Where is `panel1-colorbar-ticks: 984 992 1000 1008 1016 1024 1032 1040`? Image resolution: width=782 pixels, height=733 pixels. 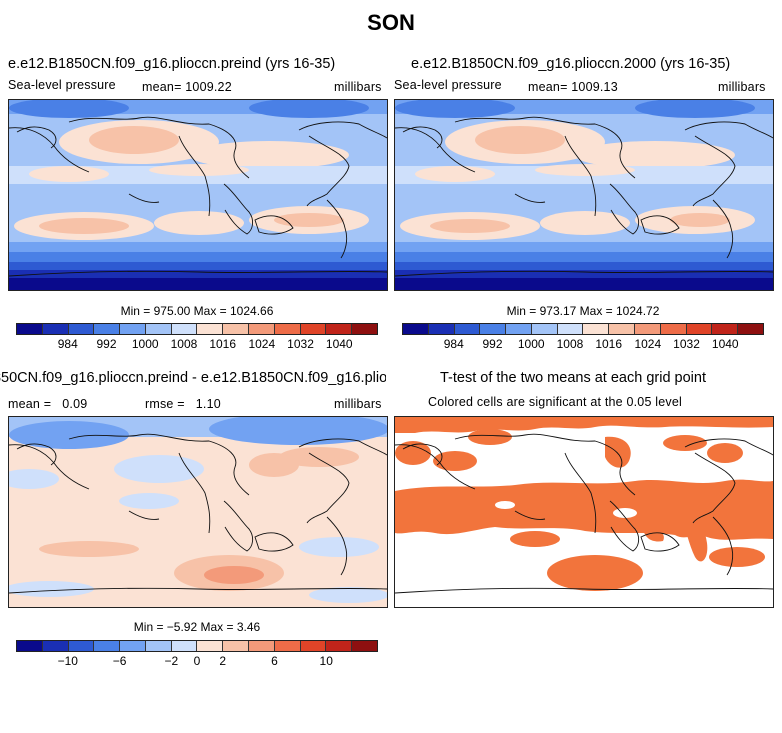
panel1-colorbar-ticks: 984 992 1000 1008 1016 1024 1032 1040 is located at coordinates (197, 344).